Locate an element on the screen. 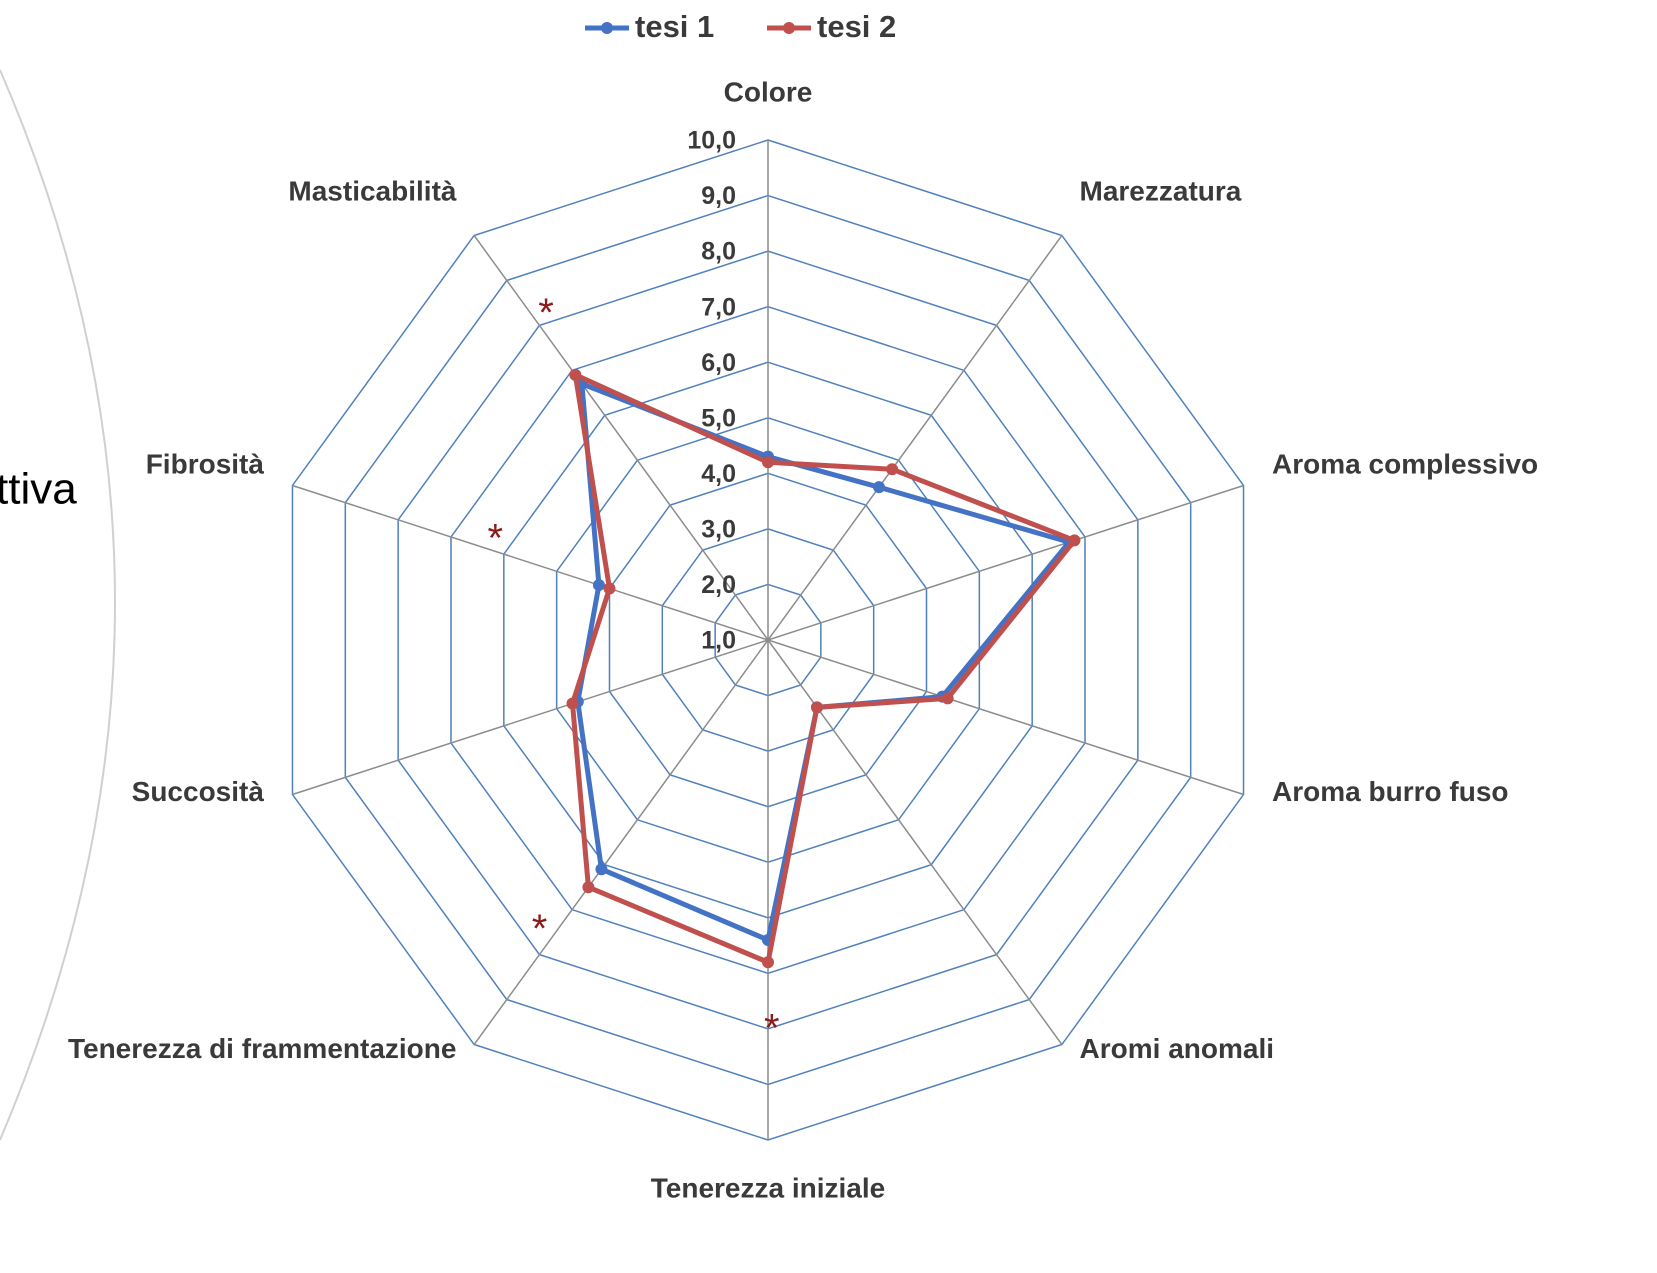  category-label: Aroma burro fuso is located at coordinates (1390, 791).